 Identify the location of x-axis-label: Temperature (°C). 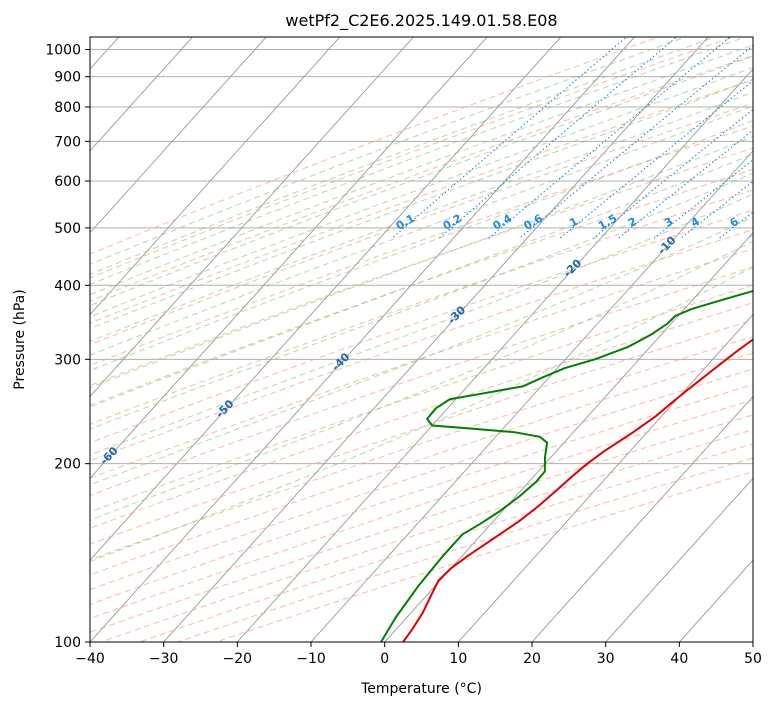
(421, 689).